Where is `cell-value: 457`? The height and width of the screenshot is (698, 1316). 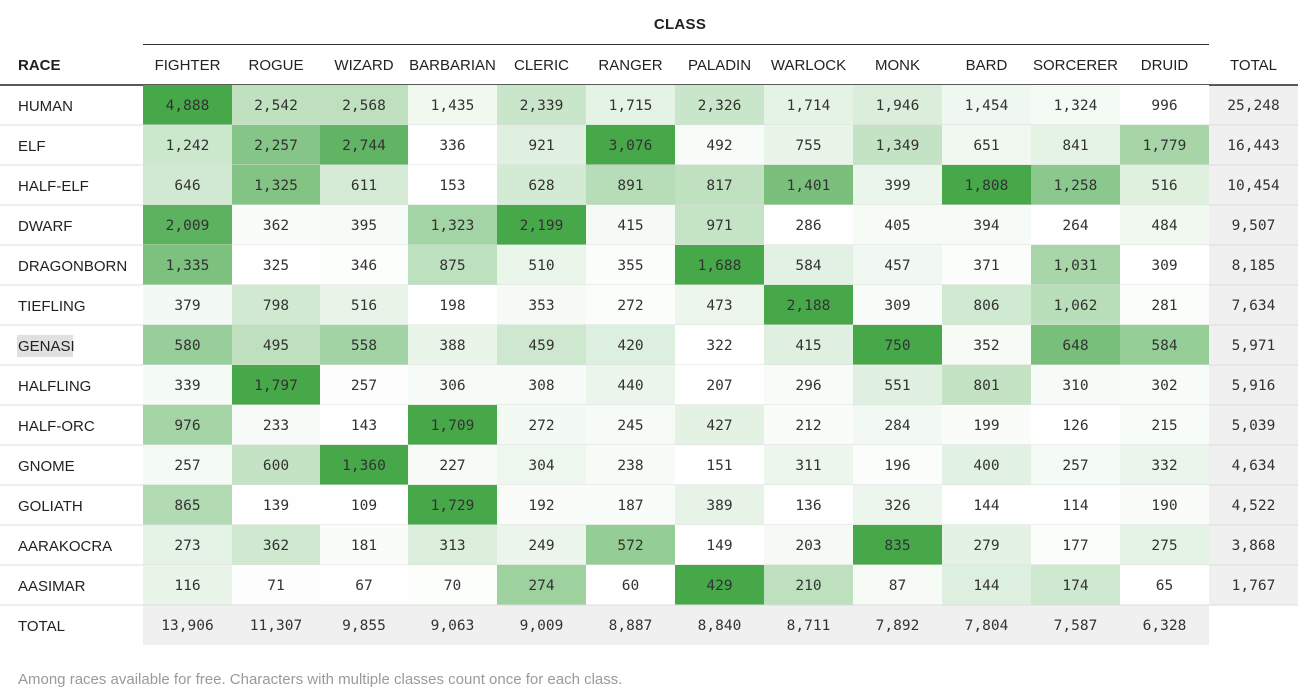 cell-value: 457 is located at coordinates (897, 266).